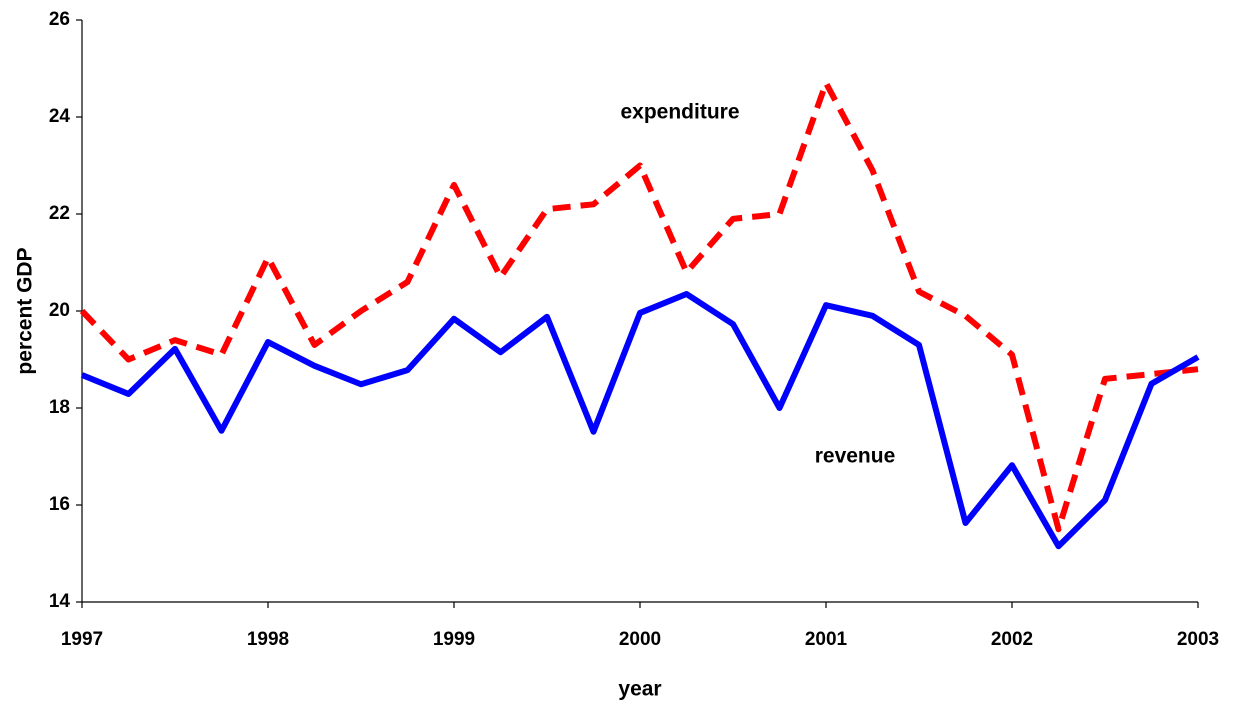 The height and width of the screenshot is (711, 1238). Describe the element at coordinates (1012, 639) in the screenshot. I see `x-tick-label: 2002` at that location.